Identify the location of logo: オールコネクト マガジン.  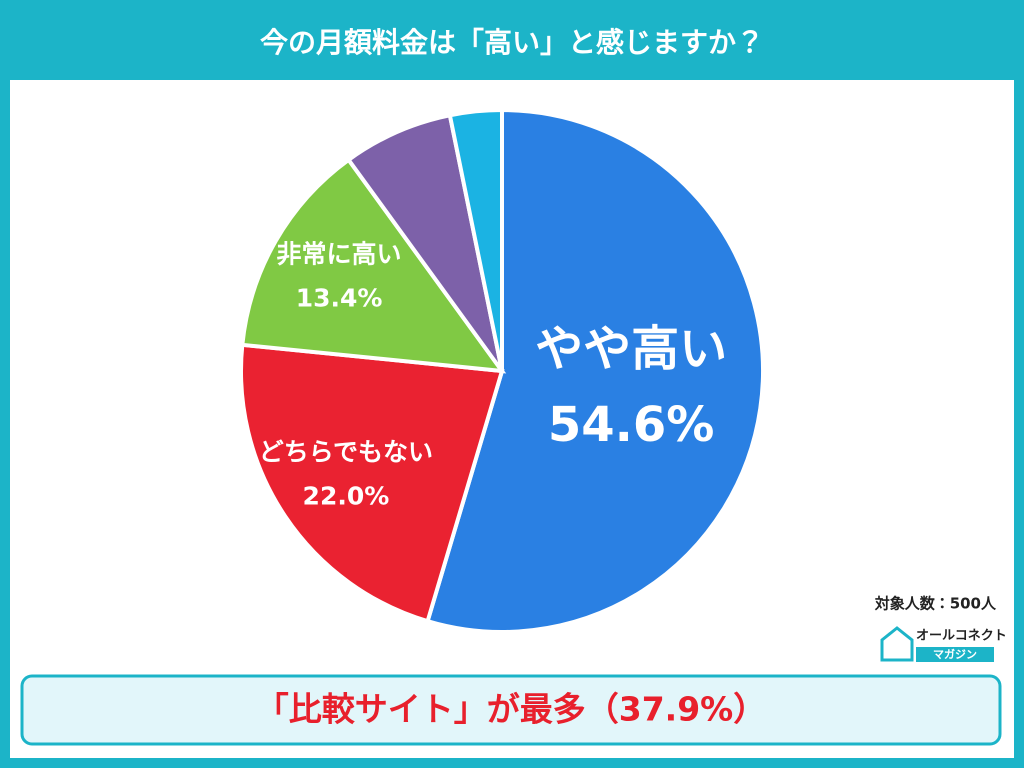
(943, 644).